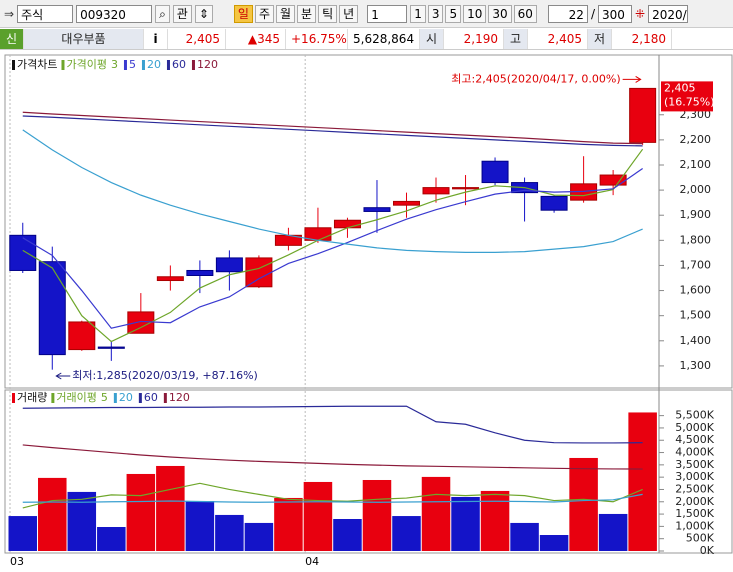 Image resolution: width=733 pixels, height=572 pixels. I want to click on change: ▲345, so click(256, 38).